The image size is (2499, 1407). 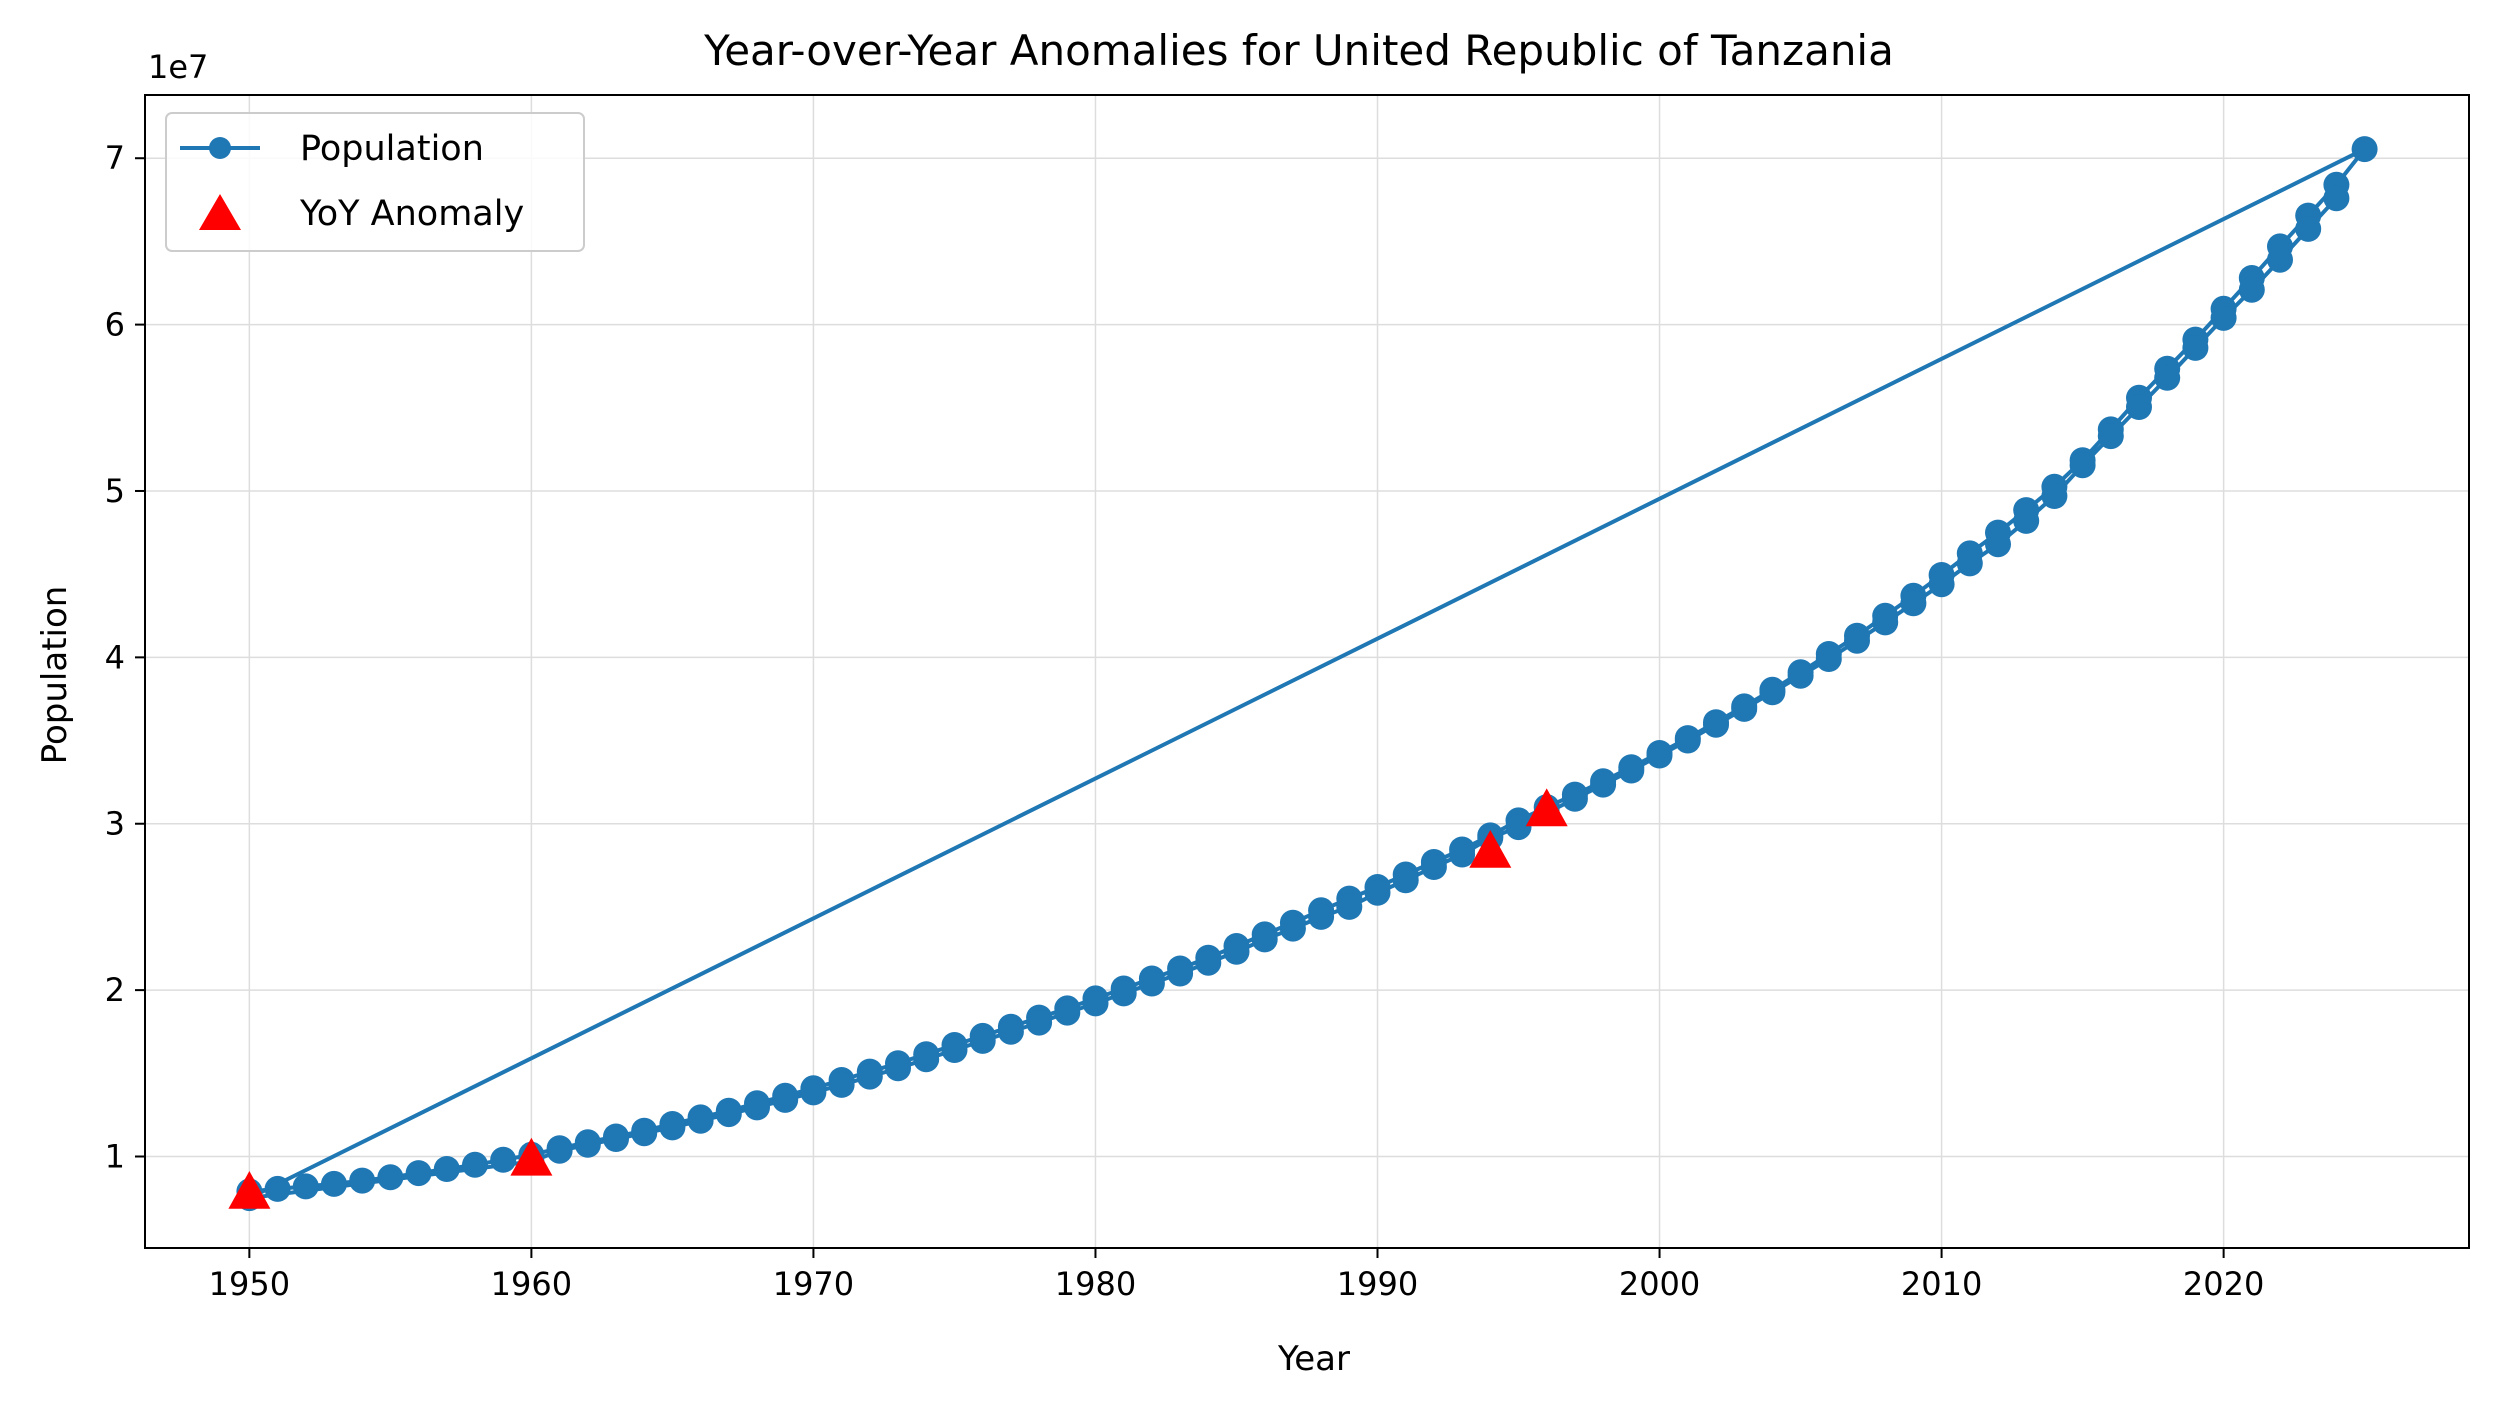 I want to click on legend-box, so click(x=375, y=182).